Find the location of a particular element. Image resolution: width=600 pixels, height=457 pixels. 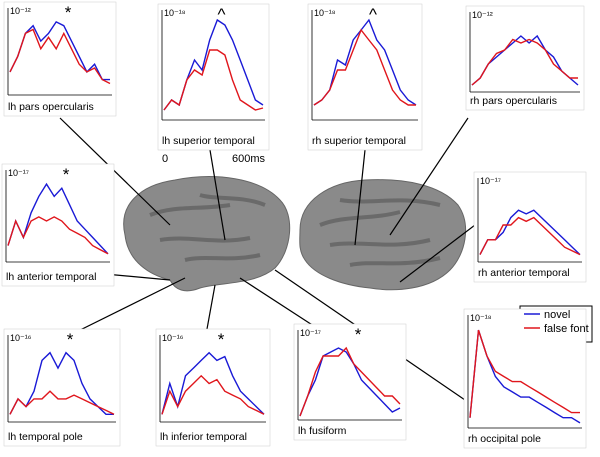

panel: 10⁻¹² lh pars opercularis * is located at coordinates (60, 59).